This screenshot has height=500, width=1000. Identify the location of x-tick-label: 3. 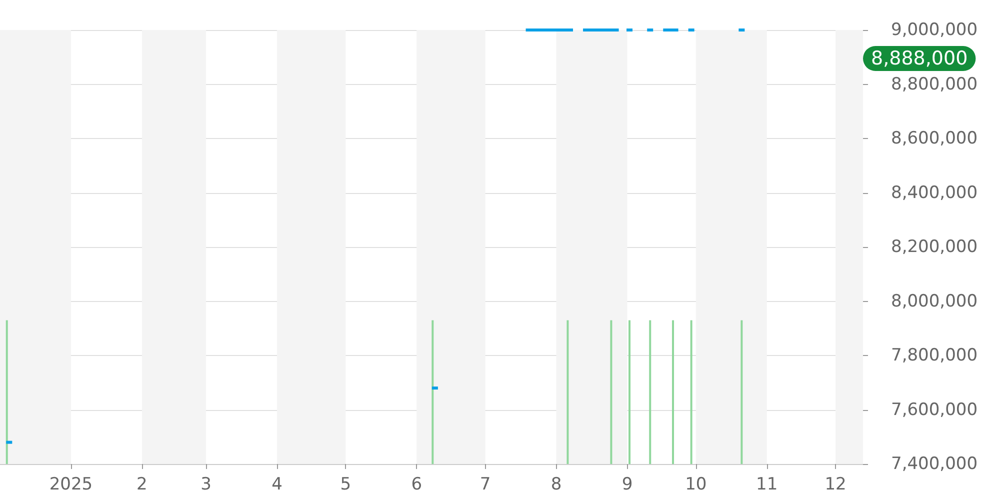
(206, 484).